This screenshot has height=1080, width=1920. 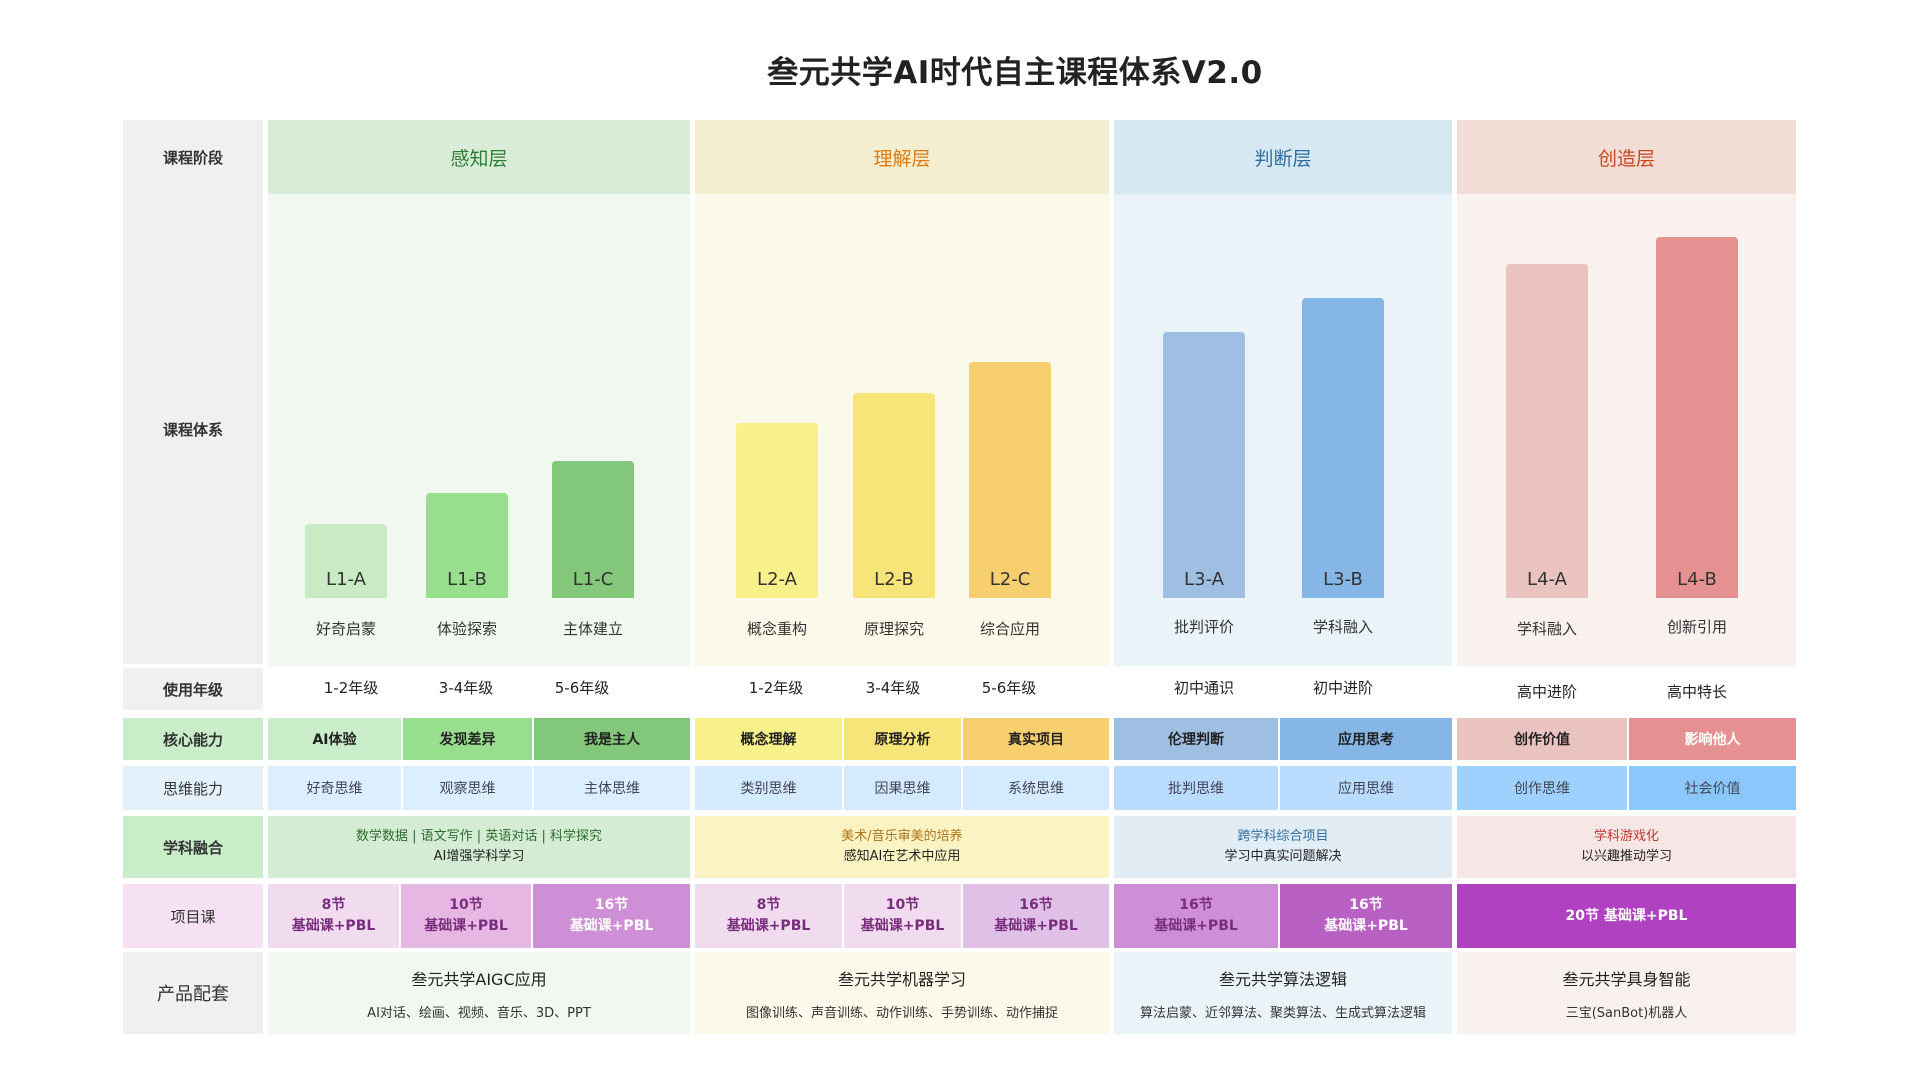 What do you see at coordinates (1036, 788) in the screenshot?
I see `thinking-cell: 系统思维` at bounding box center [1036, 788].